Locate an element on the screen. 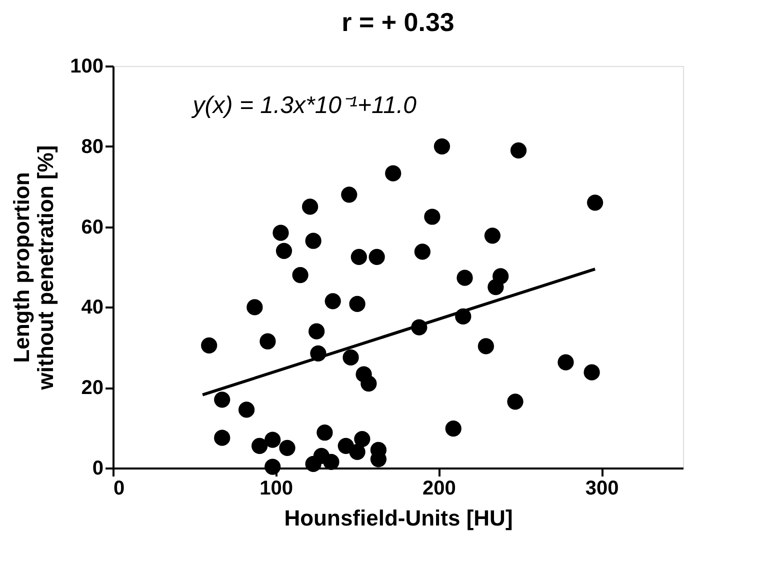 This screenshot has width=758, height=587. y-tick-label: 20 is located at coordinates (92, 388).